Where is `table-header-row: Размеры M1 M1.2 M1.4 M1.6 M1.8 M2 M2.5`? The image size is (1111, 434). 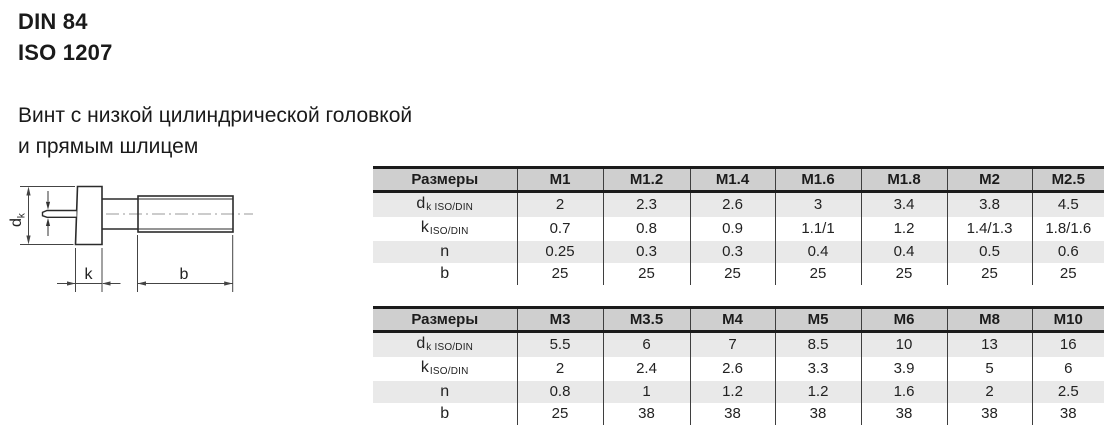 table-header-row: Размеры M1 M1.2 M1.4 M1.6 M1.8 M2 M2.5 is located at coordinates (738, 180).